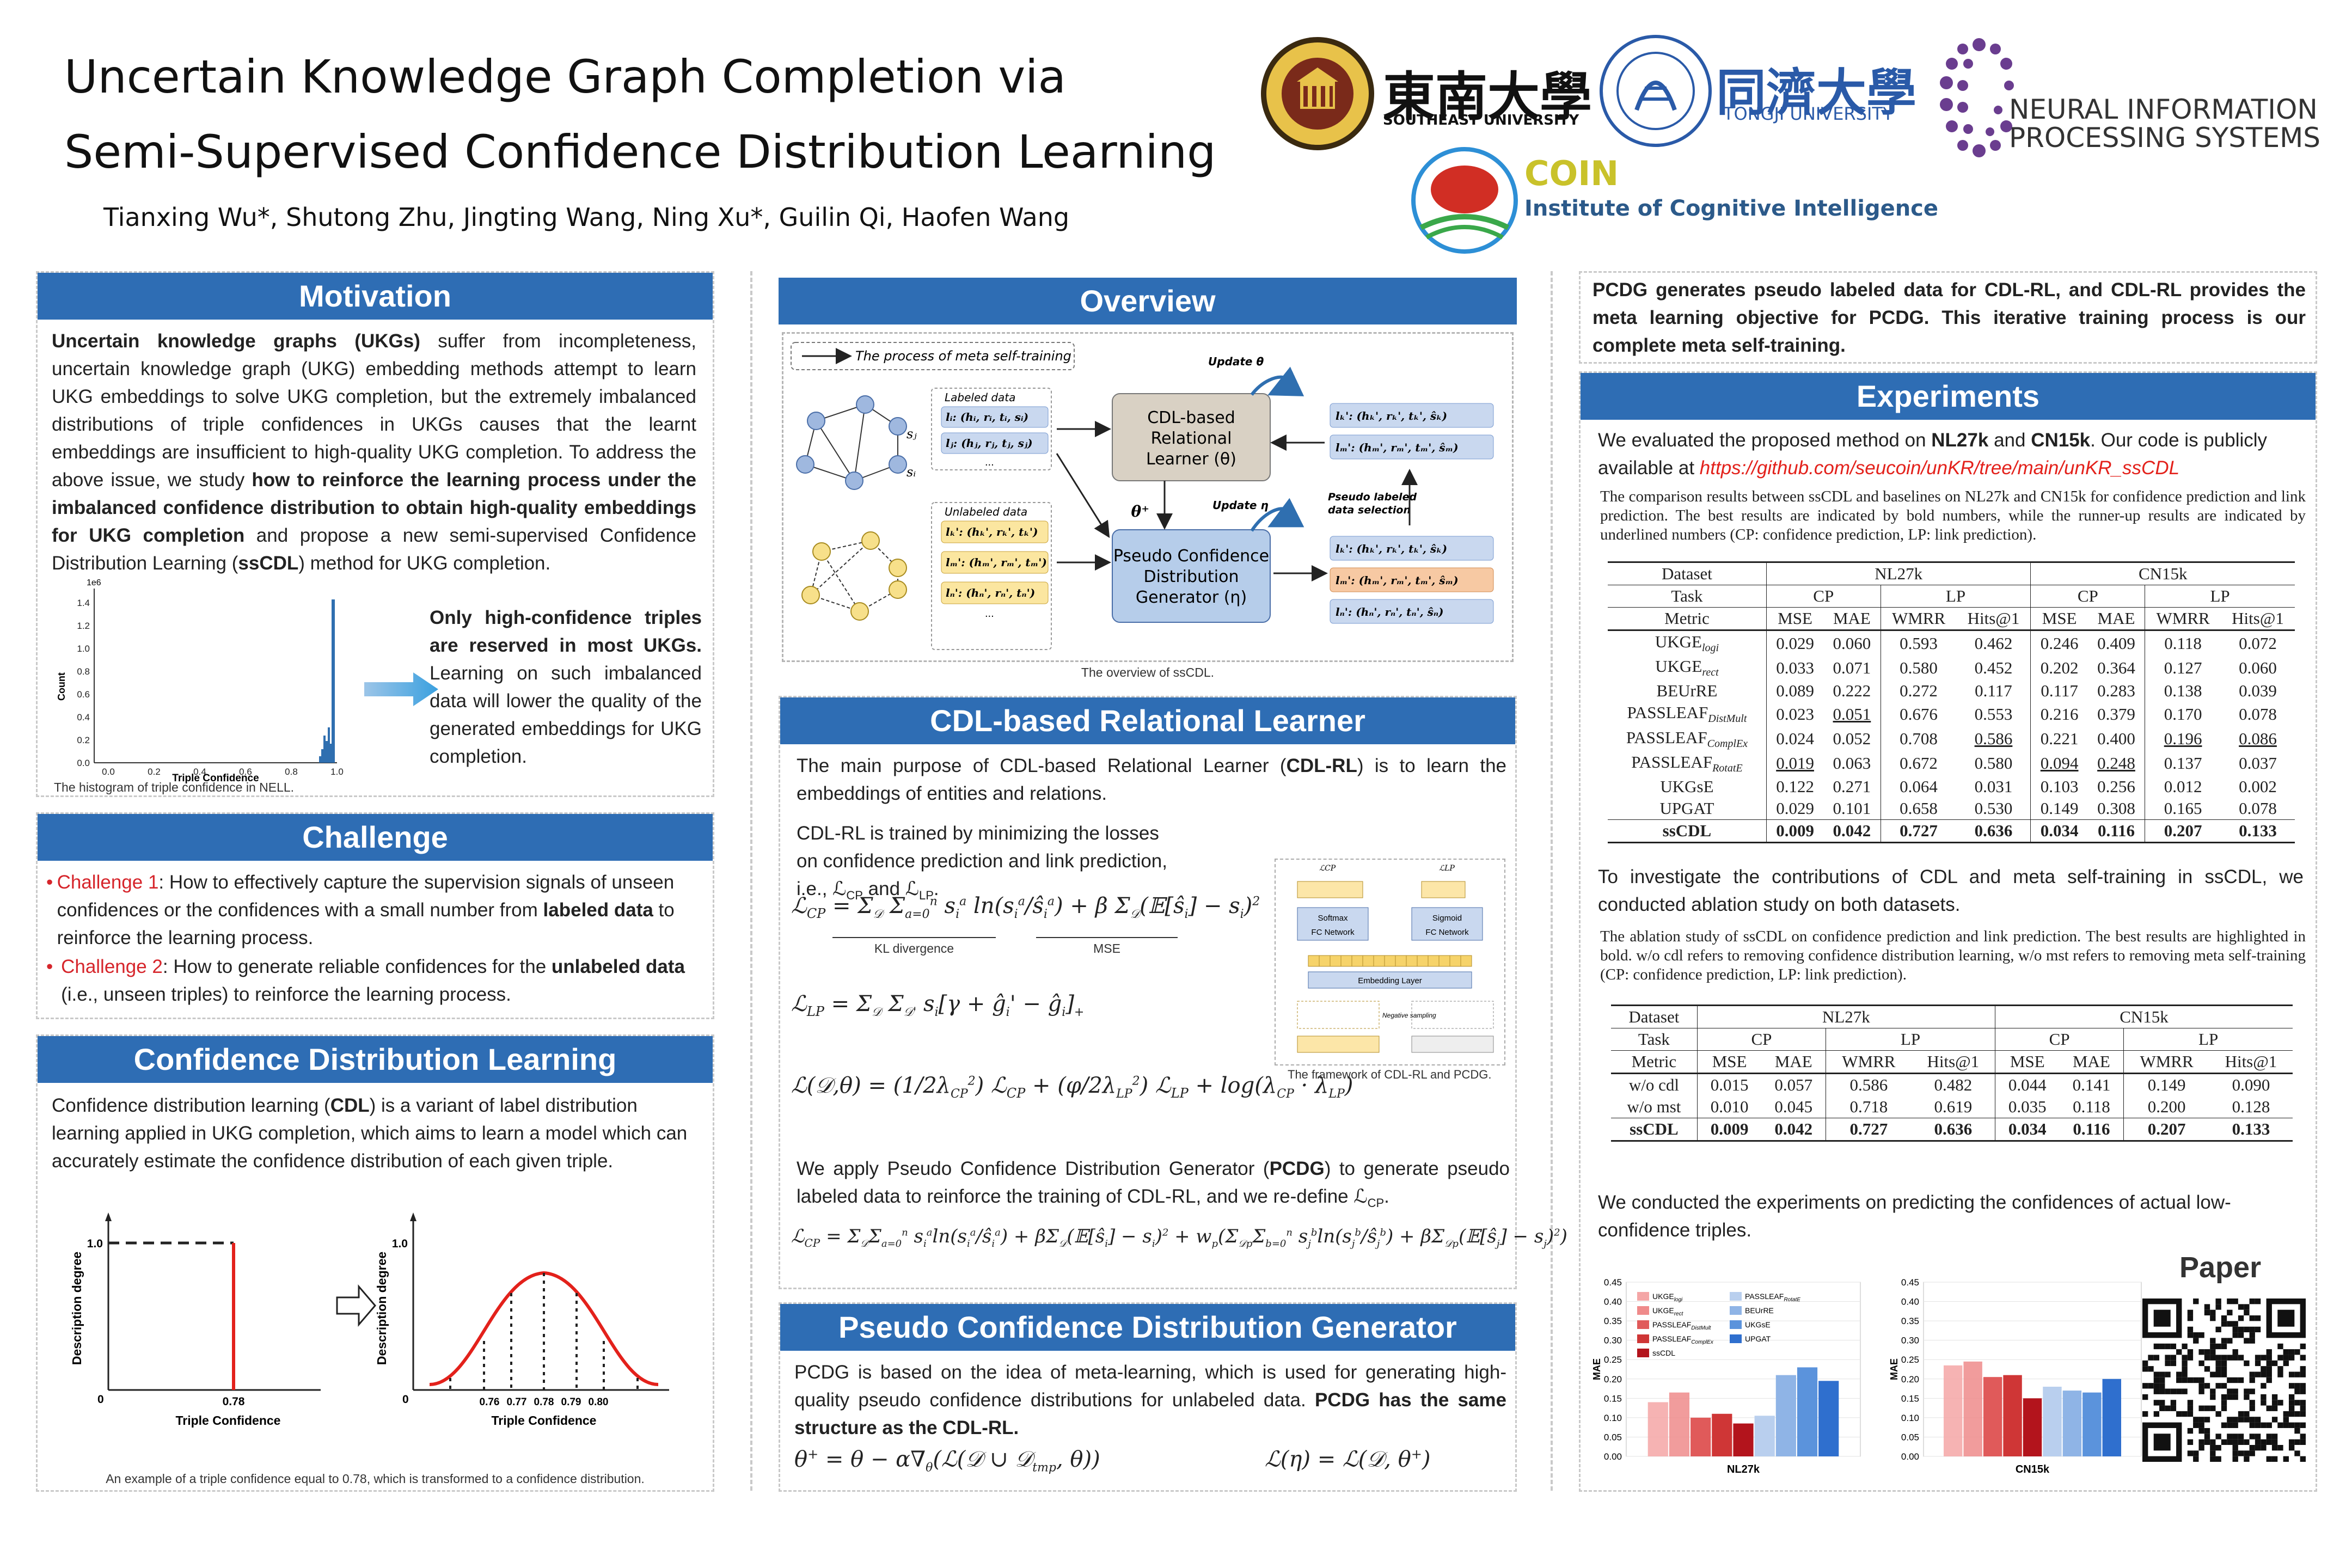  Describe the element at coordinates (1240, 505) in the screenshot. I see `svg-text: Update η` at that location.